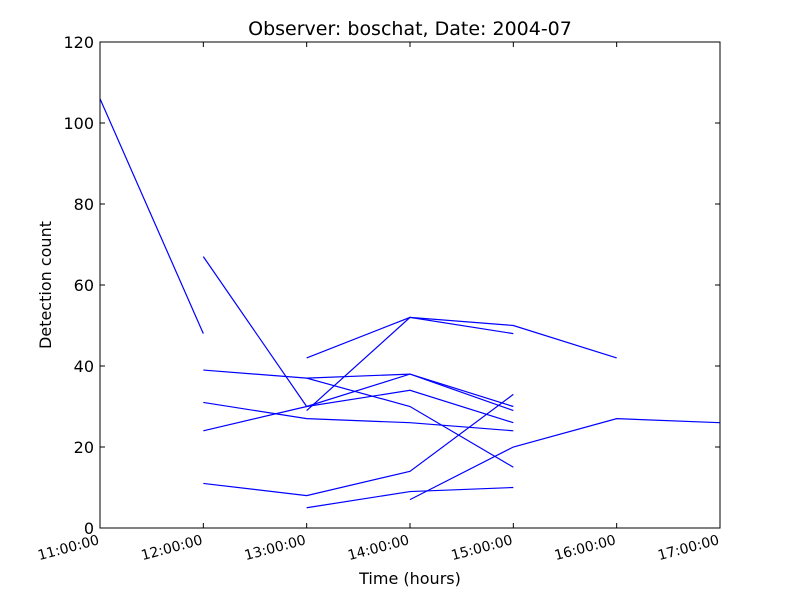 The height and width of the screenshot is (600, 800). Describe the element at coordinates (171, 548) in the screenshot. I see `x-tick-label: 12:00:00` at that location.